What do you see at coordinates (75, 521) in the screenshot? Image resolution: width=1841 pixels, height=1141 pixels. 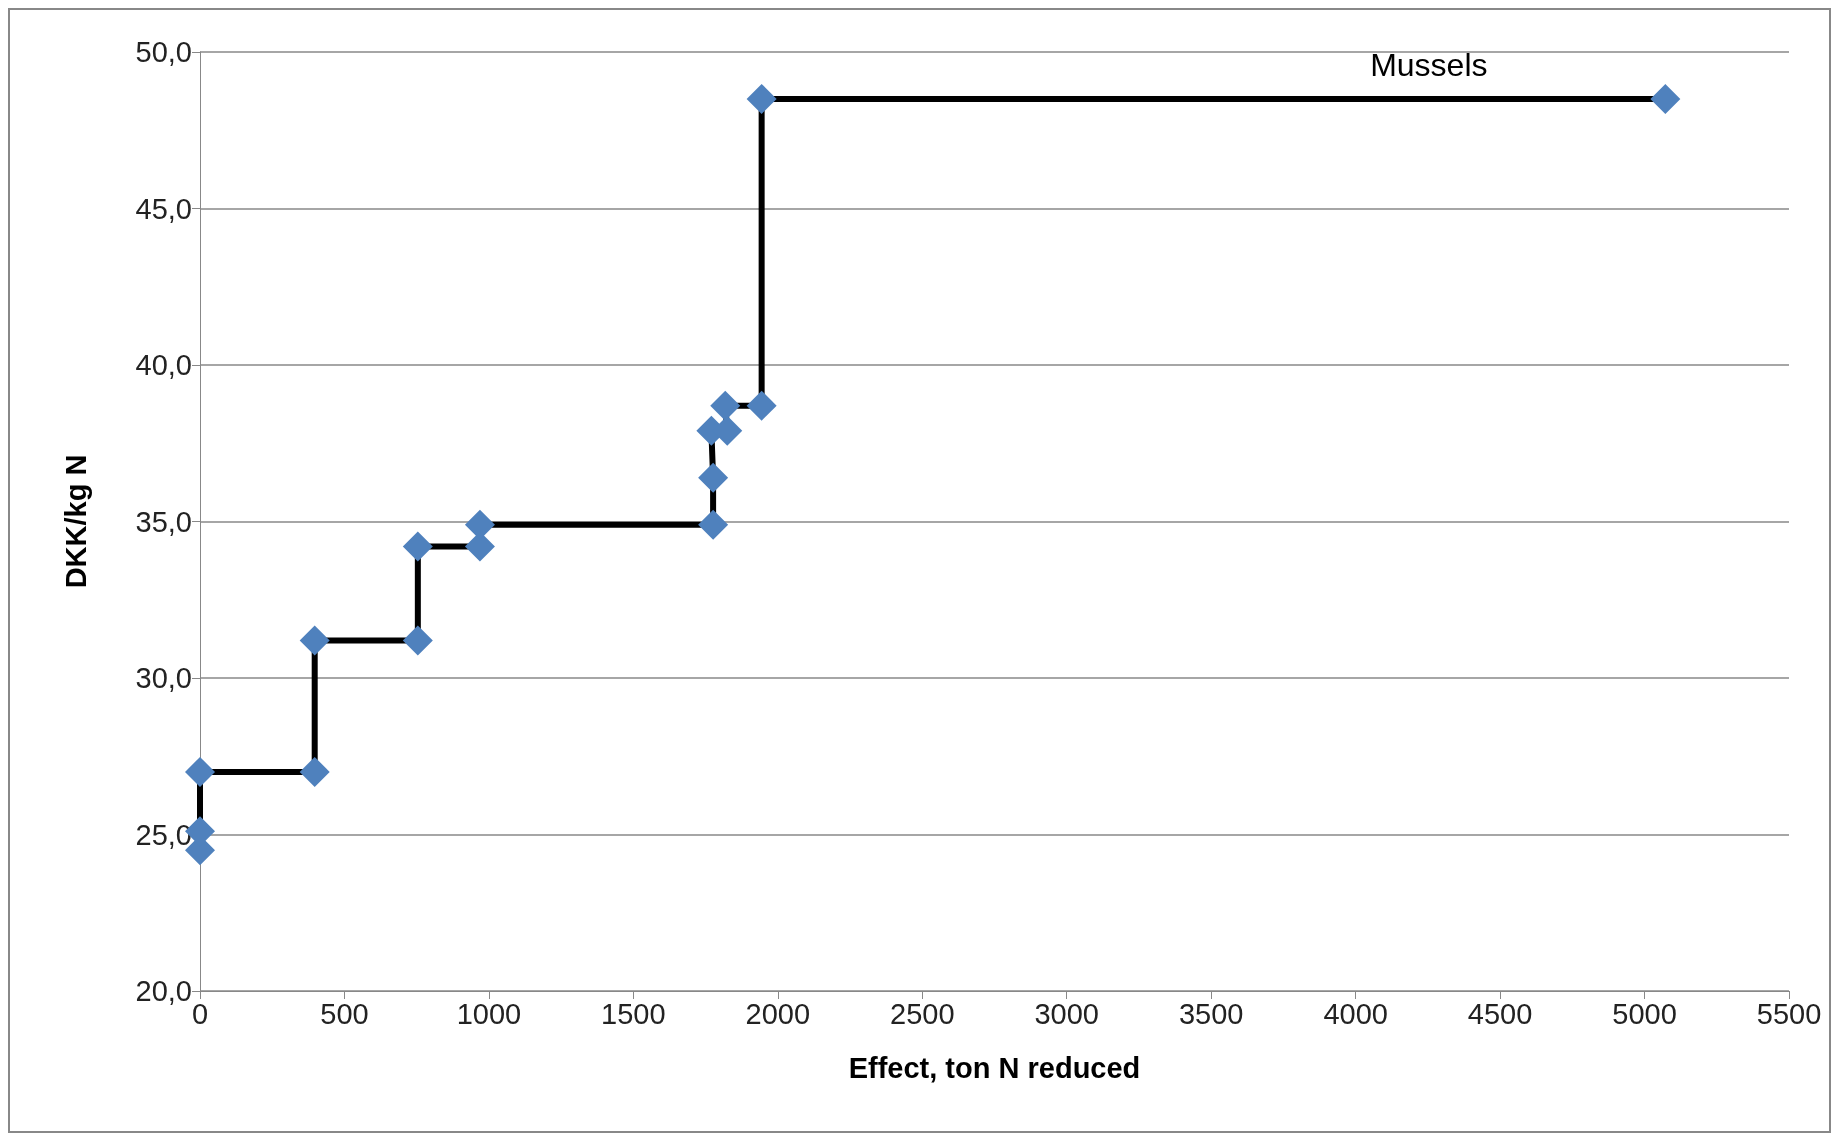 I see `y-axis-title: DKK/kg N` at bounding box center [75, 521].